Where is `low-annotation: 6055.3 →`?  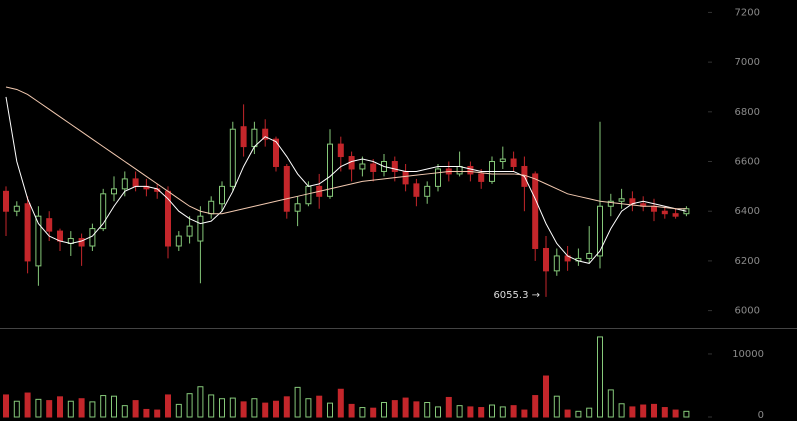
low-annotation: 6055.3 → is located at coordinates (516, 295).